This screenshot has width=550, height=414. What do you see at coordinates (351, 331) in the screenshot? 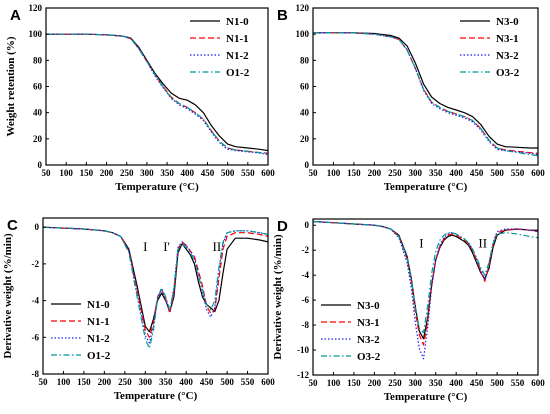
I see `legend: N3-0 N3-1 N3-2 O3-2` at bounding box center [351, 331].